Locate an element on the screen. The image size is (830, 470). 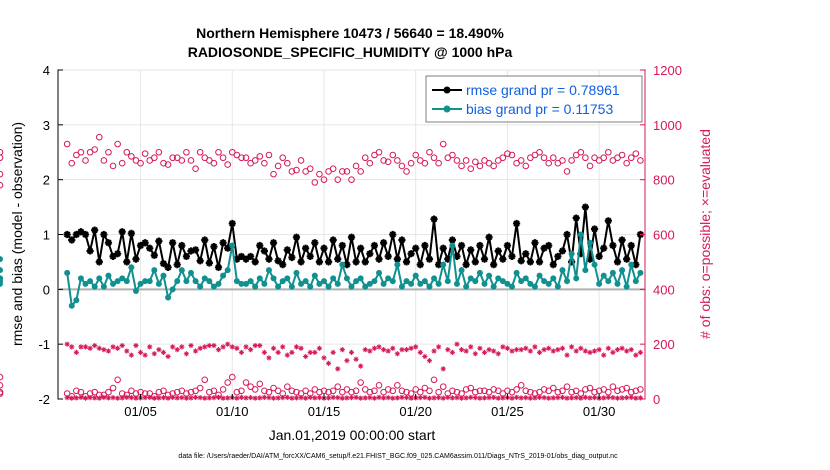
x-axis-label: Jan.01,2019 00:00:00 start is located at coordinates (352, 435).